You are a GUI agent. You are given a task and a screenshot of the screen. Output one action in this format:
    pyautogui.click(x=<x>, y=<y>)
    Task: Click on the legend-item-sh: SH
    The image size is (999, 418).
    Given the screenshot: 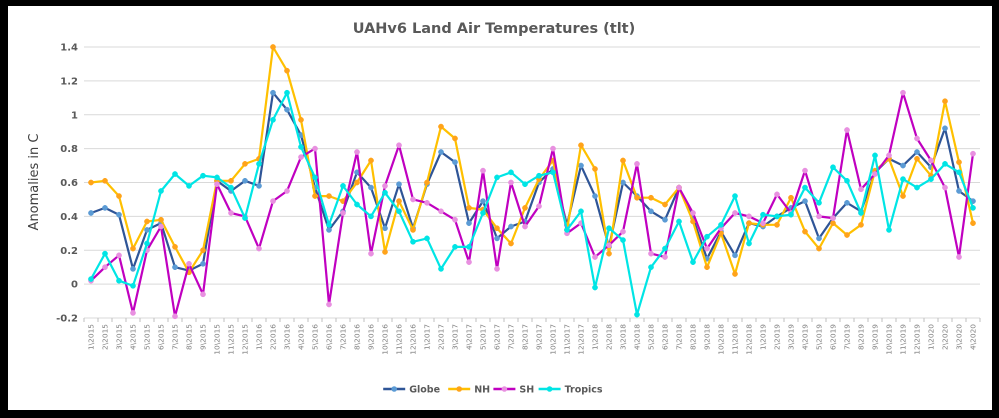 What is the action you would take?
    pyautogui.click(x=513, y=390)
    